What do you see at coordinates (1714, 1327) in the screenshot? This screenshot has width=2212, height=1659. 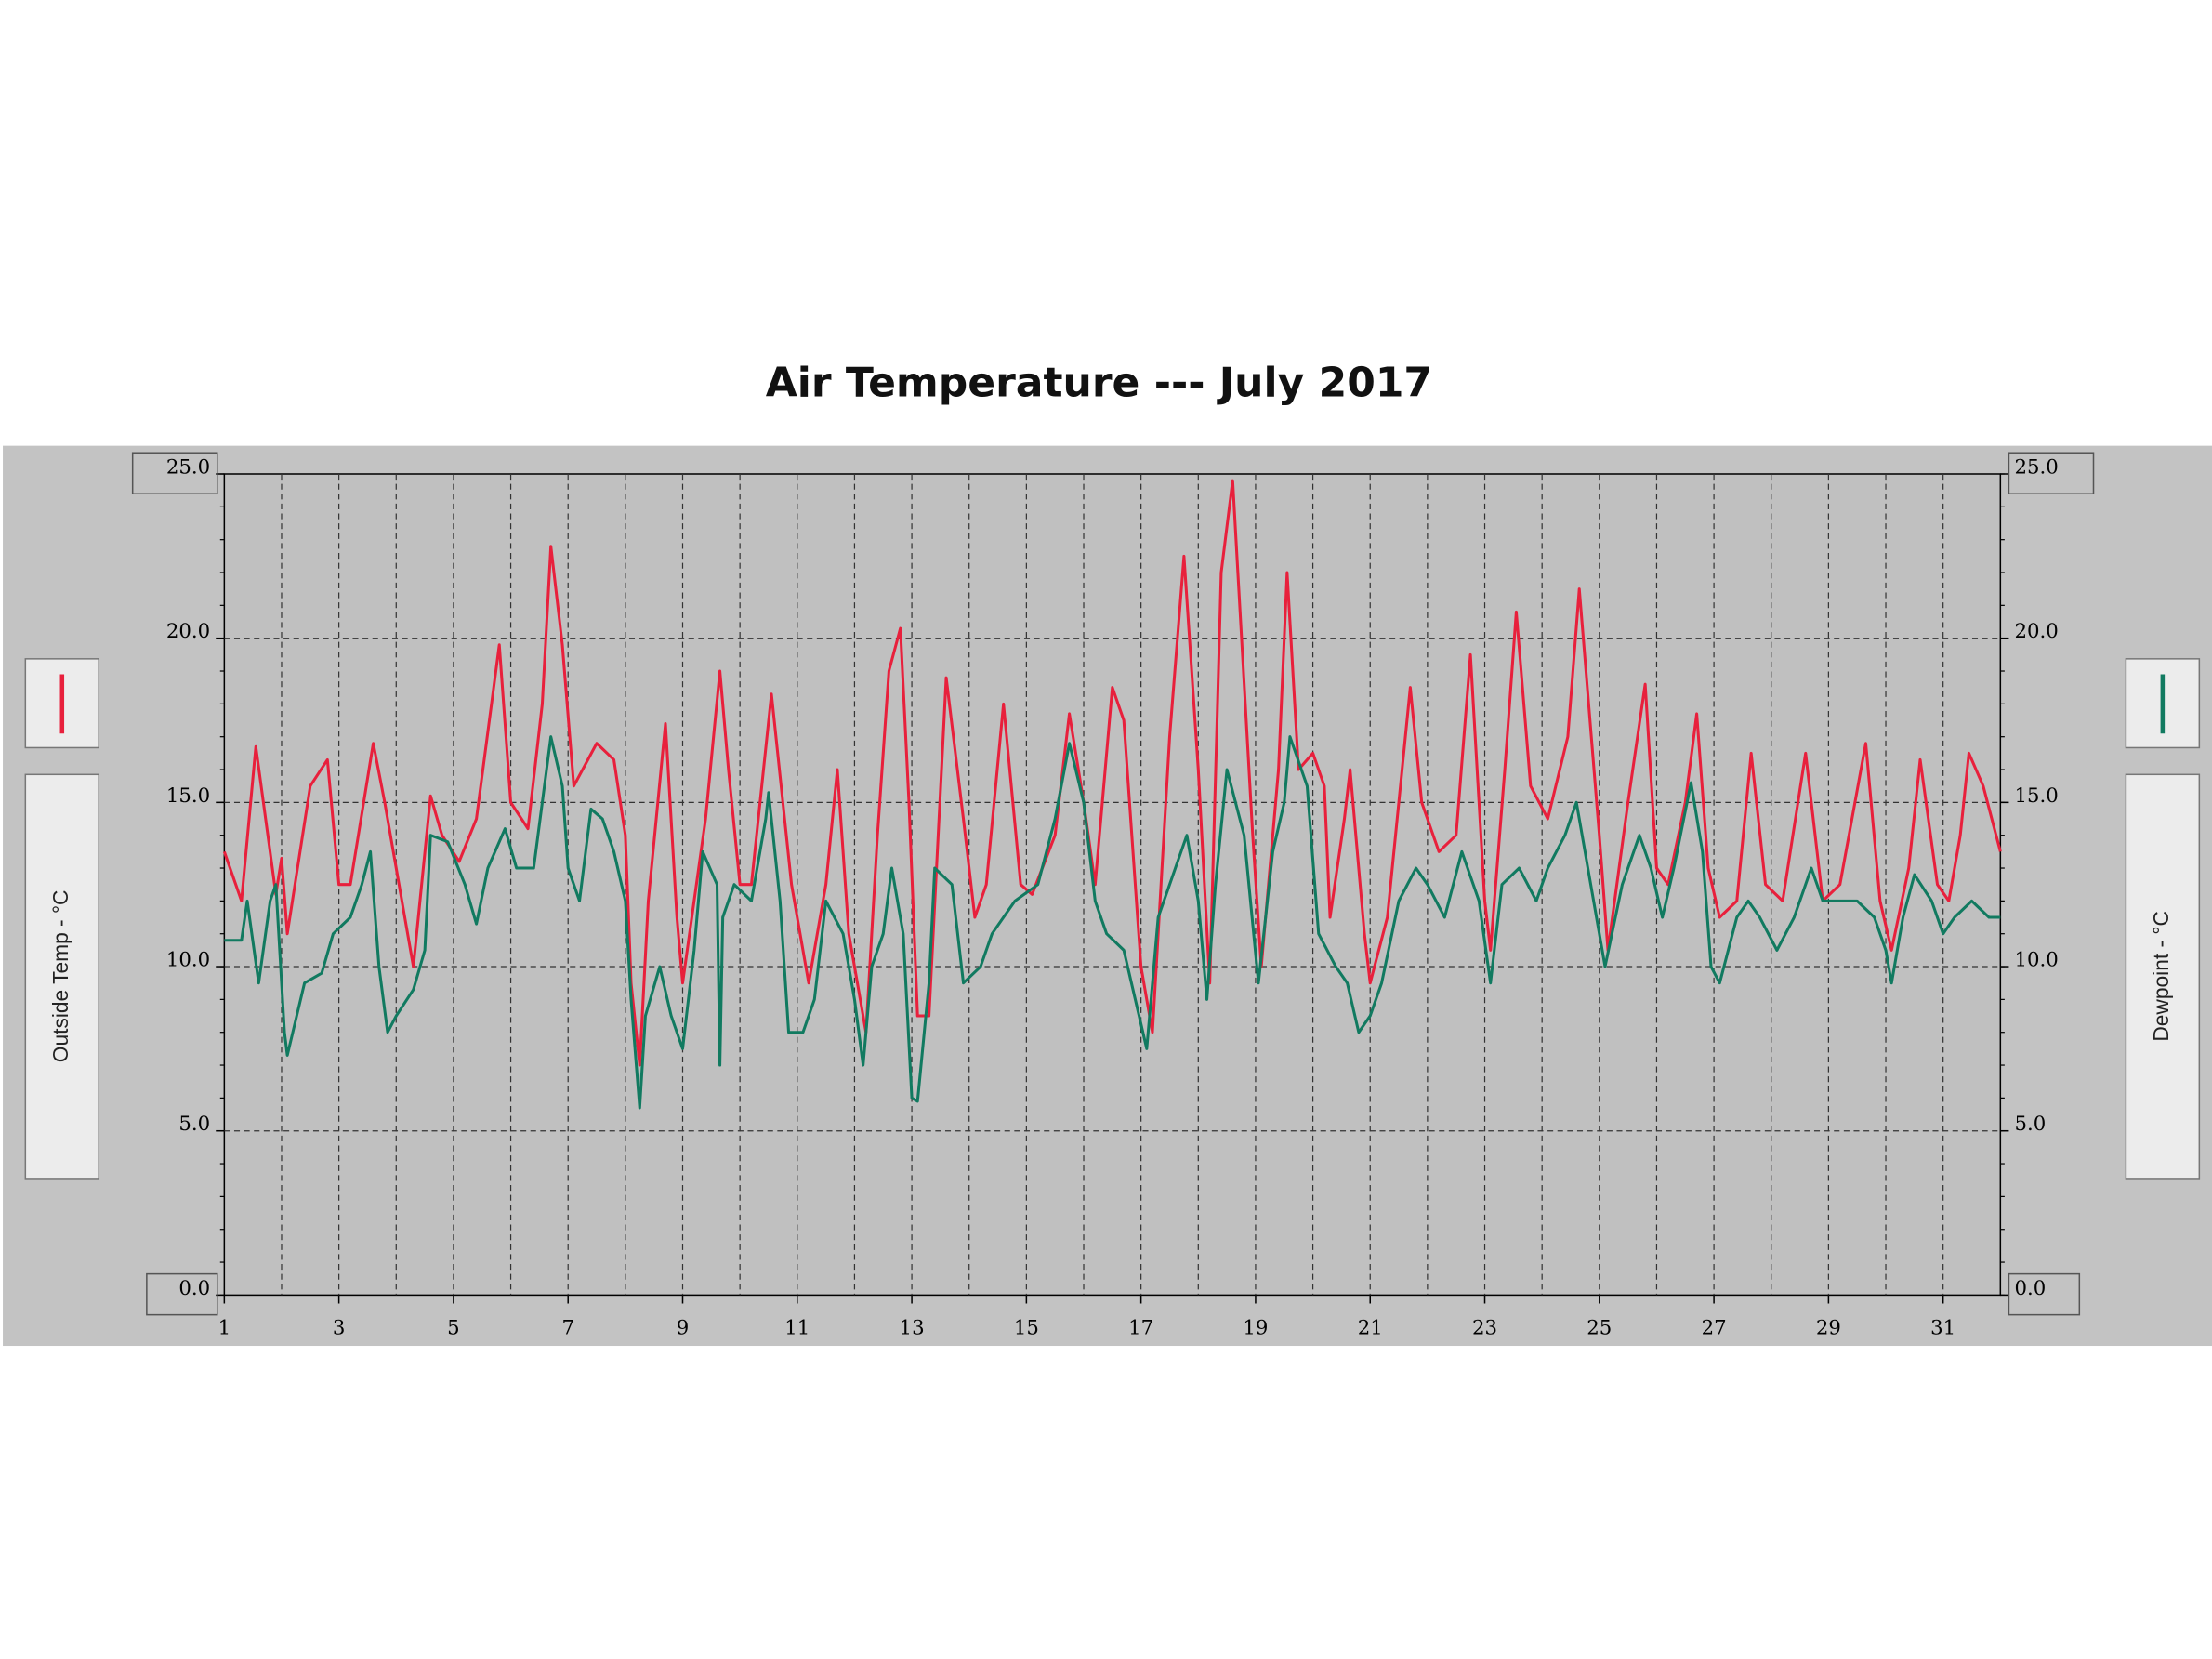 I see `x-tick-label: 27` at bounding box center [1714, 1327].